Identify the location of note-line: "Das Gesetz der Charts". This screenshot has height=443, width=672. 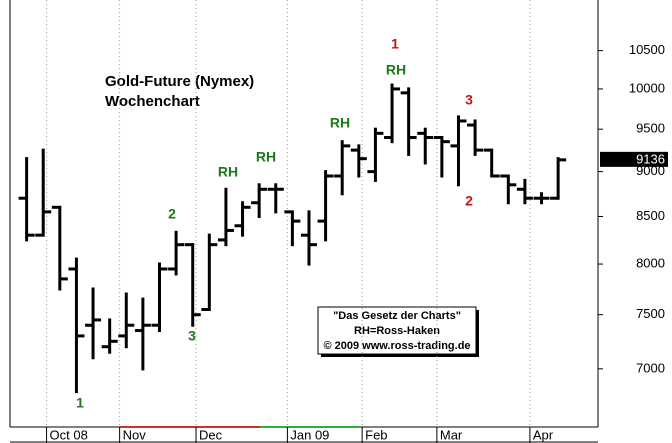
(397, 316).